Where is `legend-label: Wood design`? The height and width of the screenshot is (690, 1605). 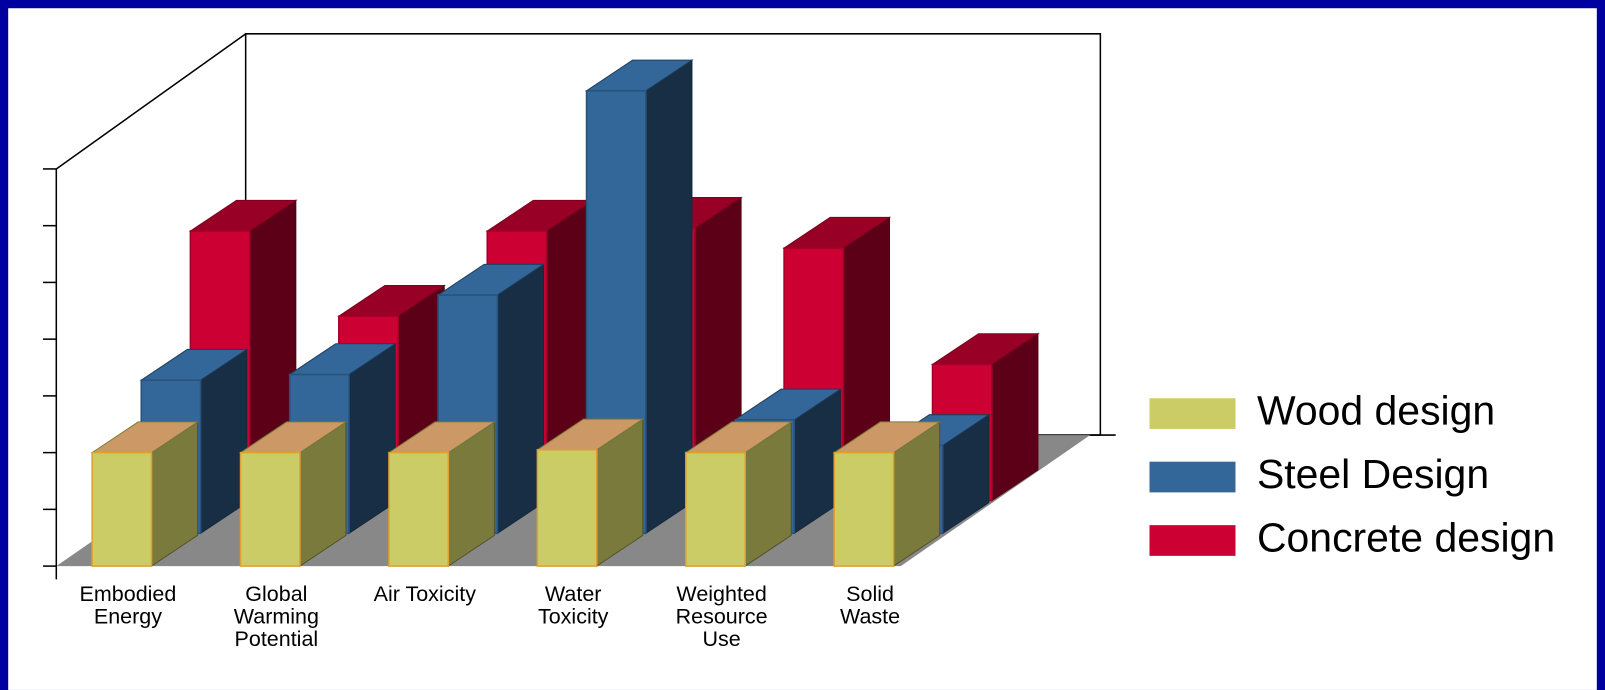 legend-label: Wood design is located at coordinates (1376, 410).